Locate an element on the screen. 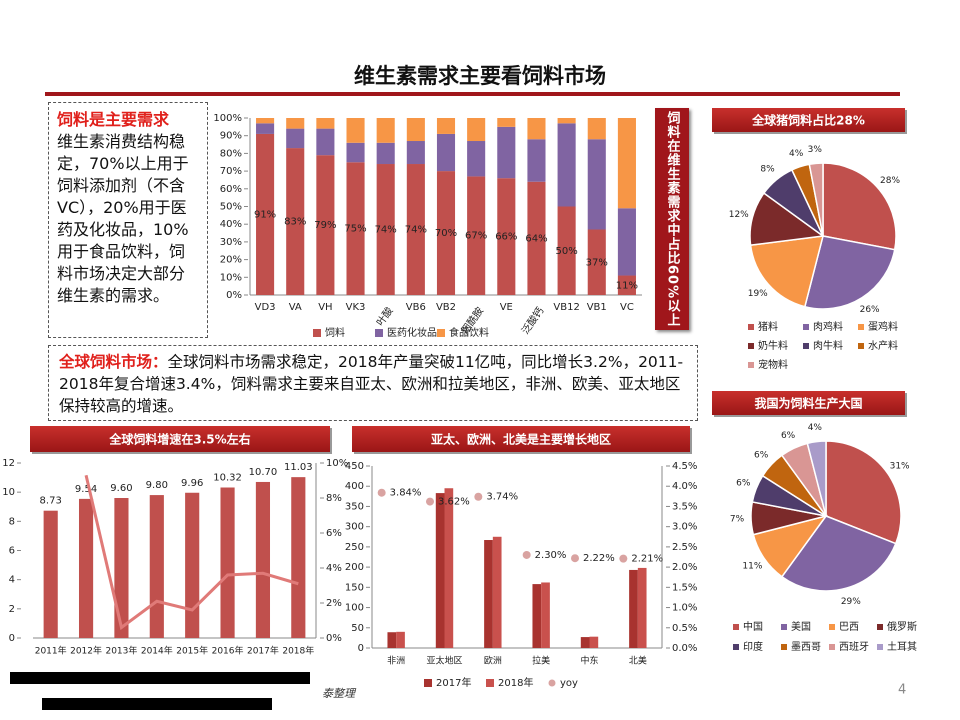 The height and width of the screenshot is (720, 960). tick-label: 4 is located at coordinates (12, 580).